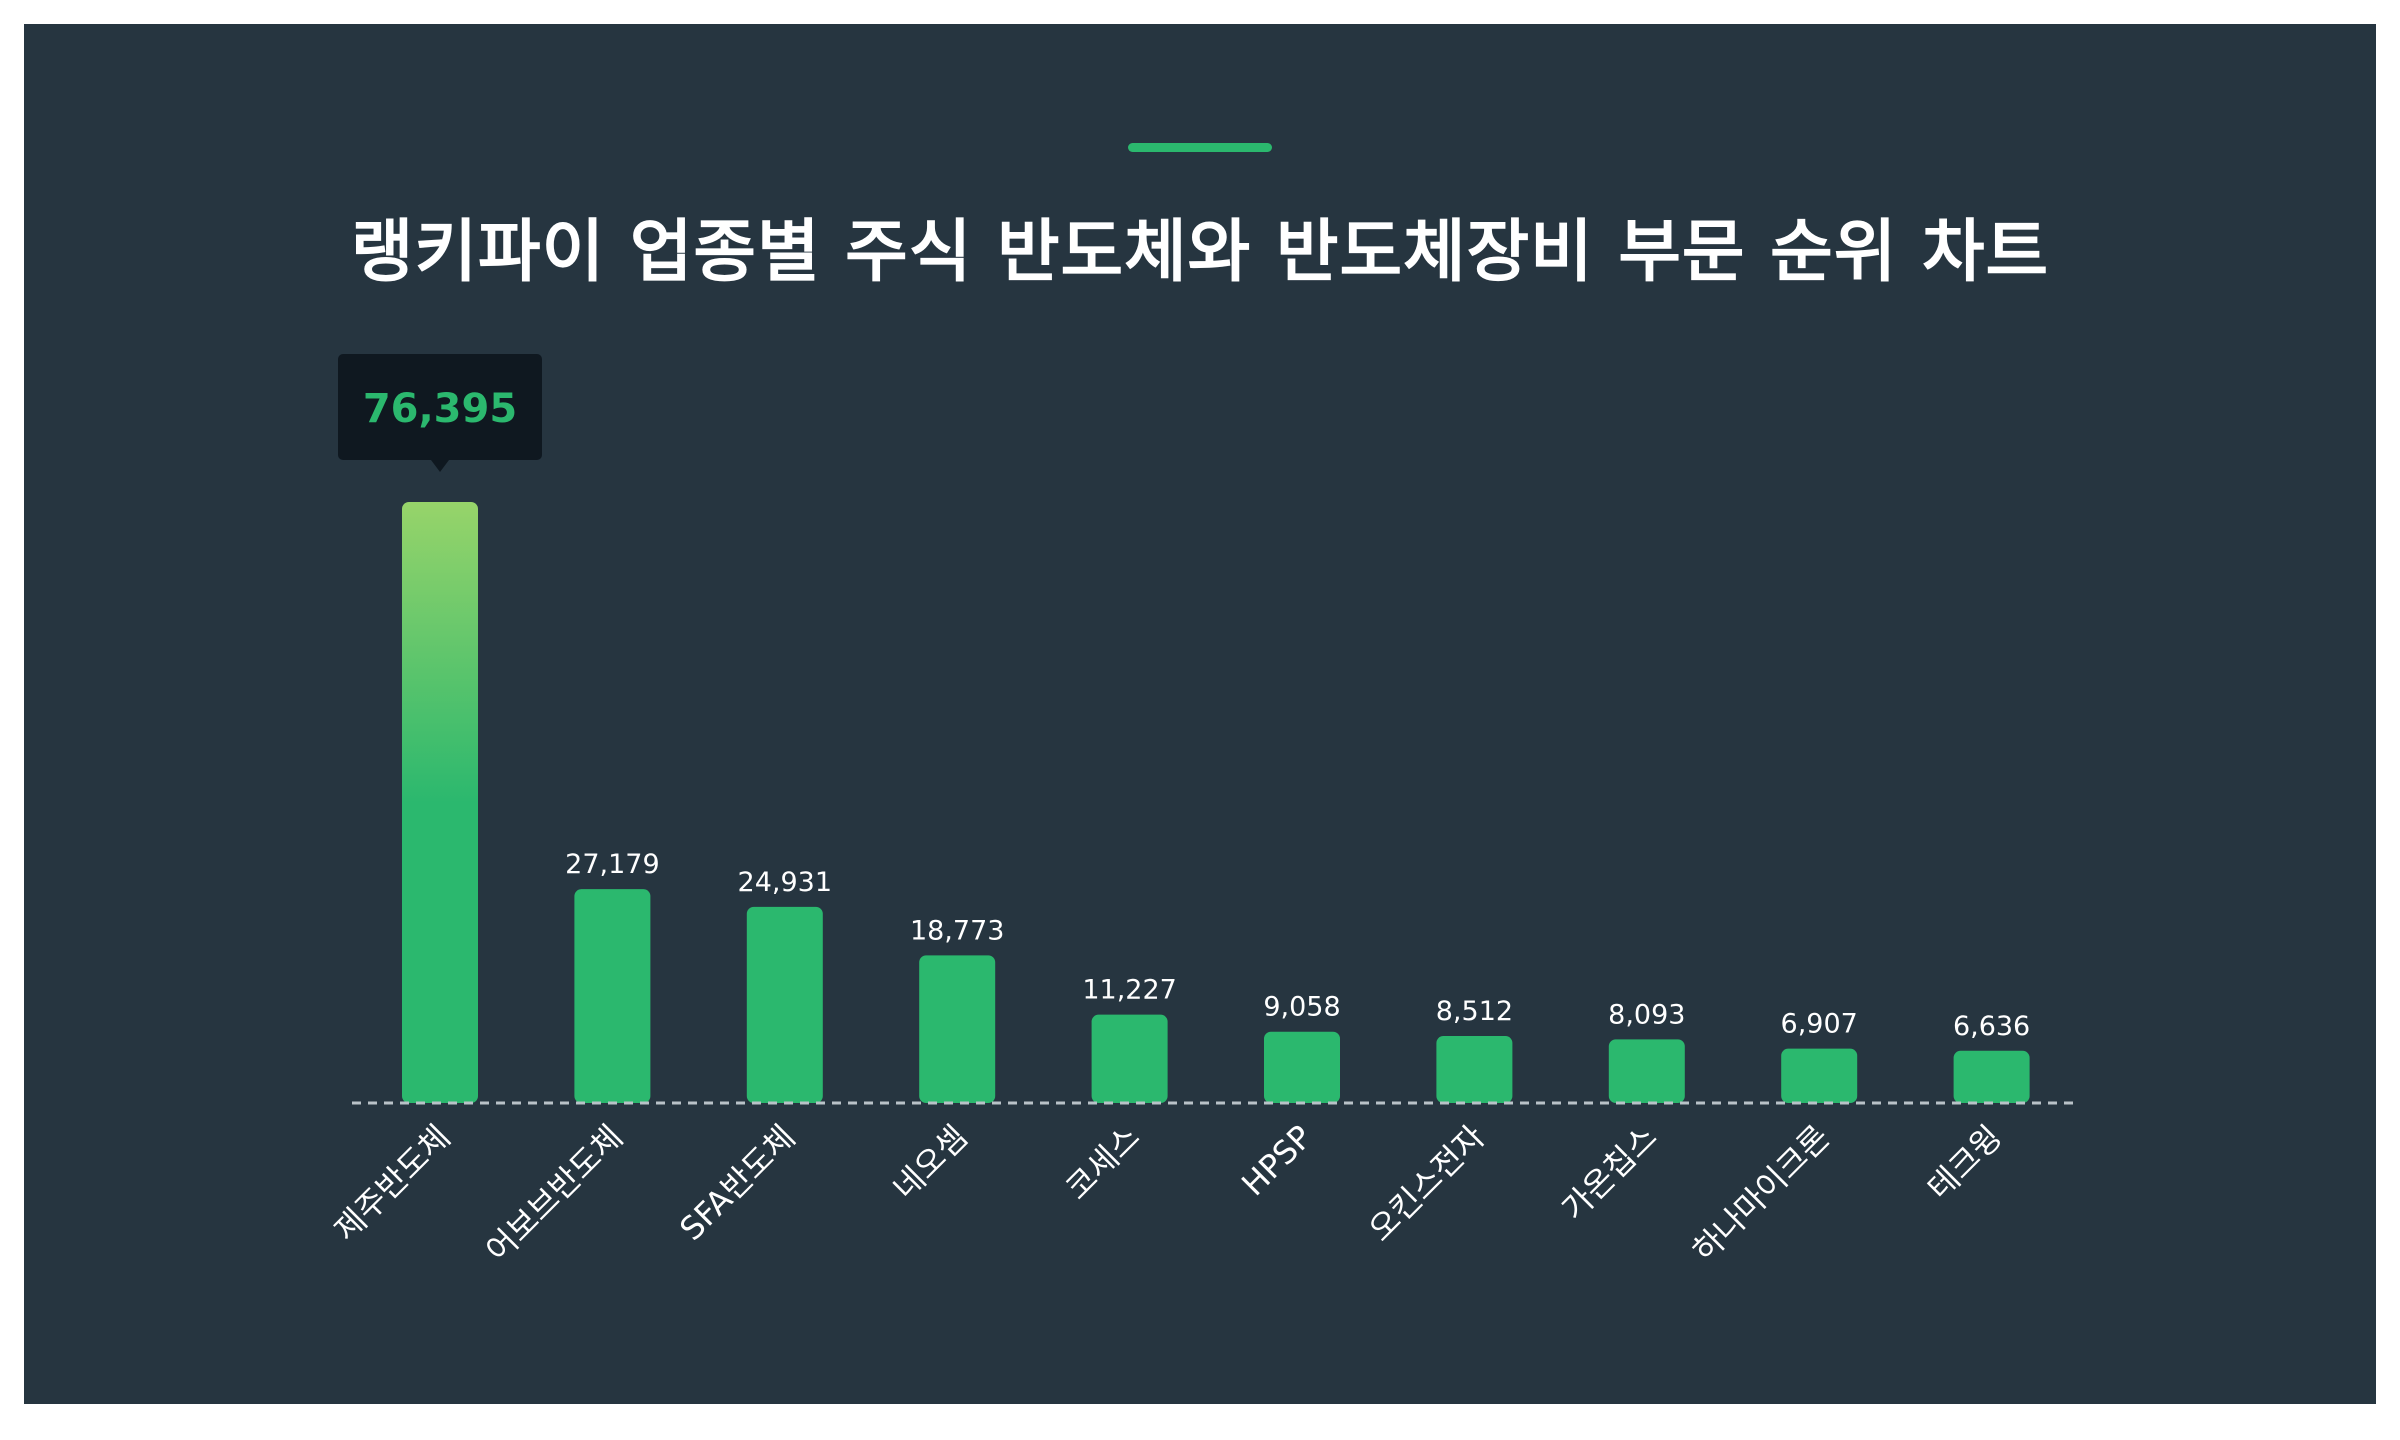 This screenshot has height=1440, width=2400. Describe the element at coordinates (440, 466) in the screenshot. I see `tooltip-pointer` at that location.